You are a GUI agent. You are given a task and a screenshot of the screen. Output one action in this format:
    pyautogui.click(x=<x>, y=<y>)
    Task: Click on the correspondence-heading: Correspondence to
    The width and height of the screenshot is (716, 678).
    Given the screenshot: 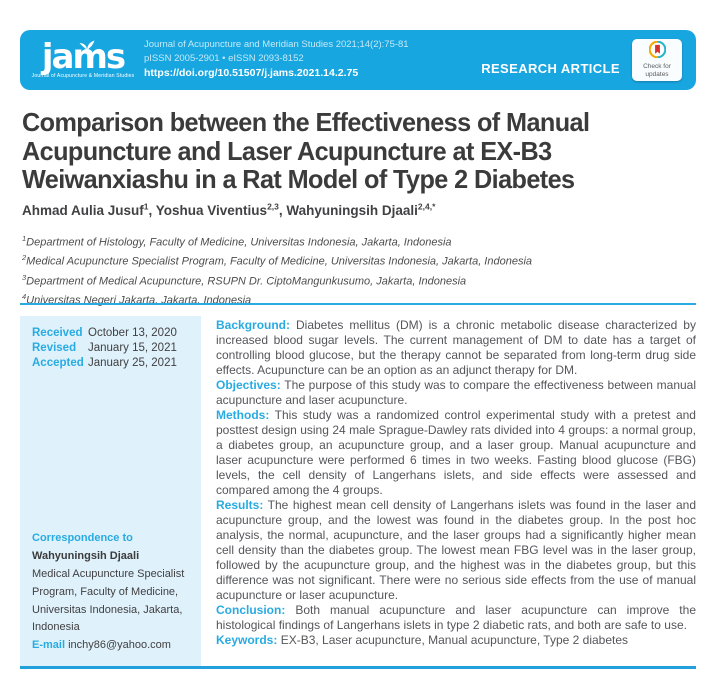 What is the action you would take?
    pyautogui.click(x=82, y=538)
    